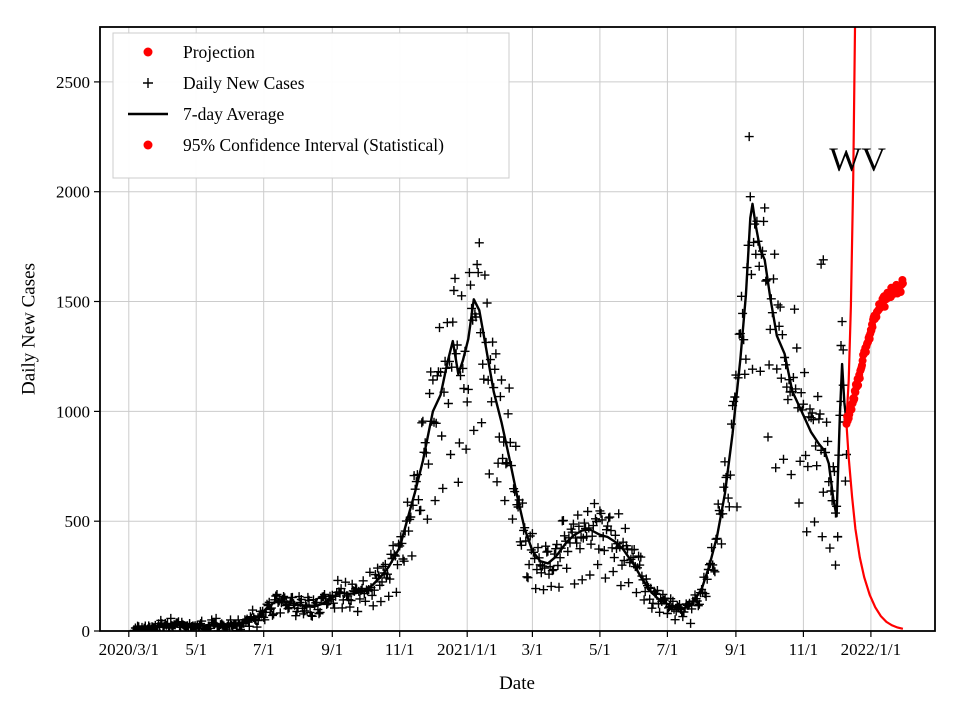  I want to click on legend-box, so click(311, 105).